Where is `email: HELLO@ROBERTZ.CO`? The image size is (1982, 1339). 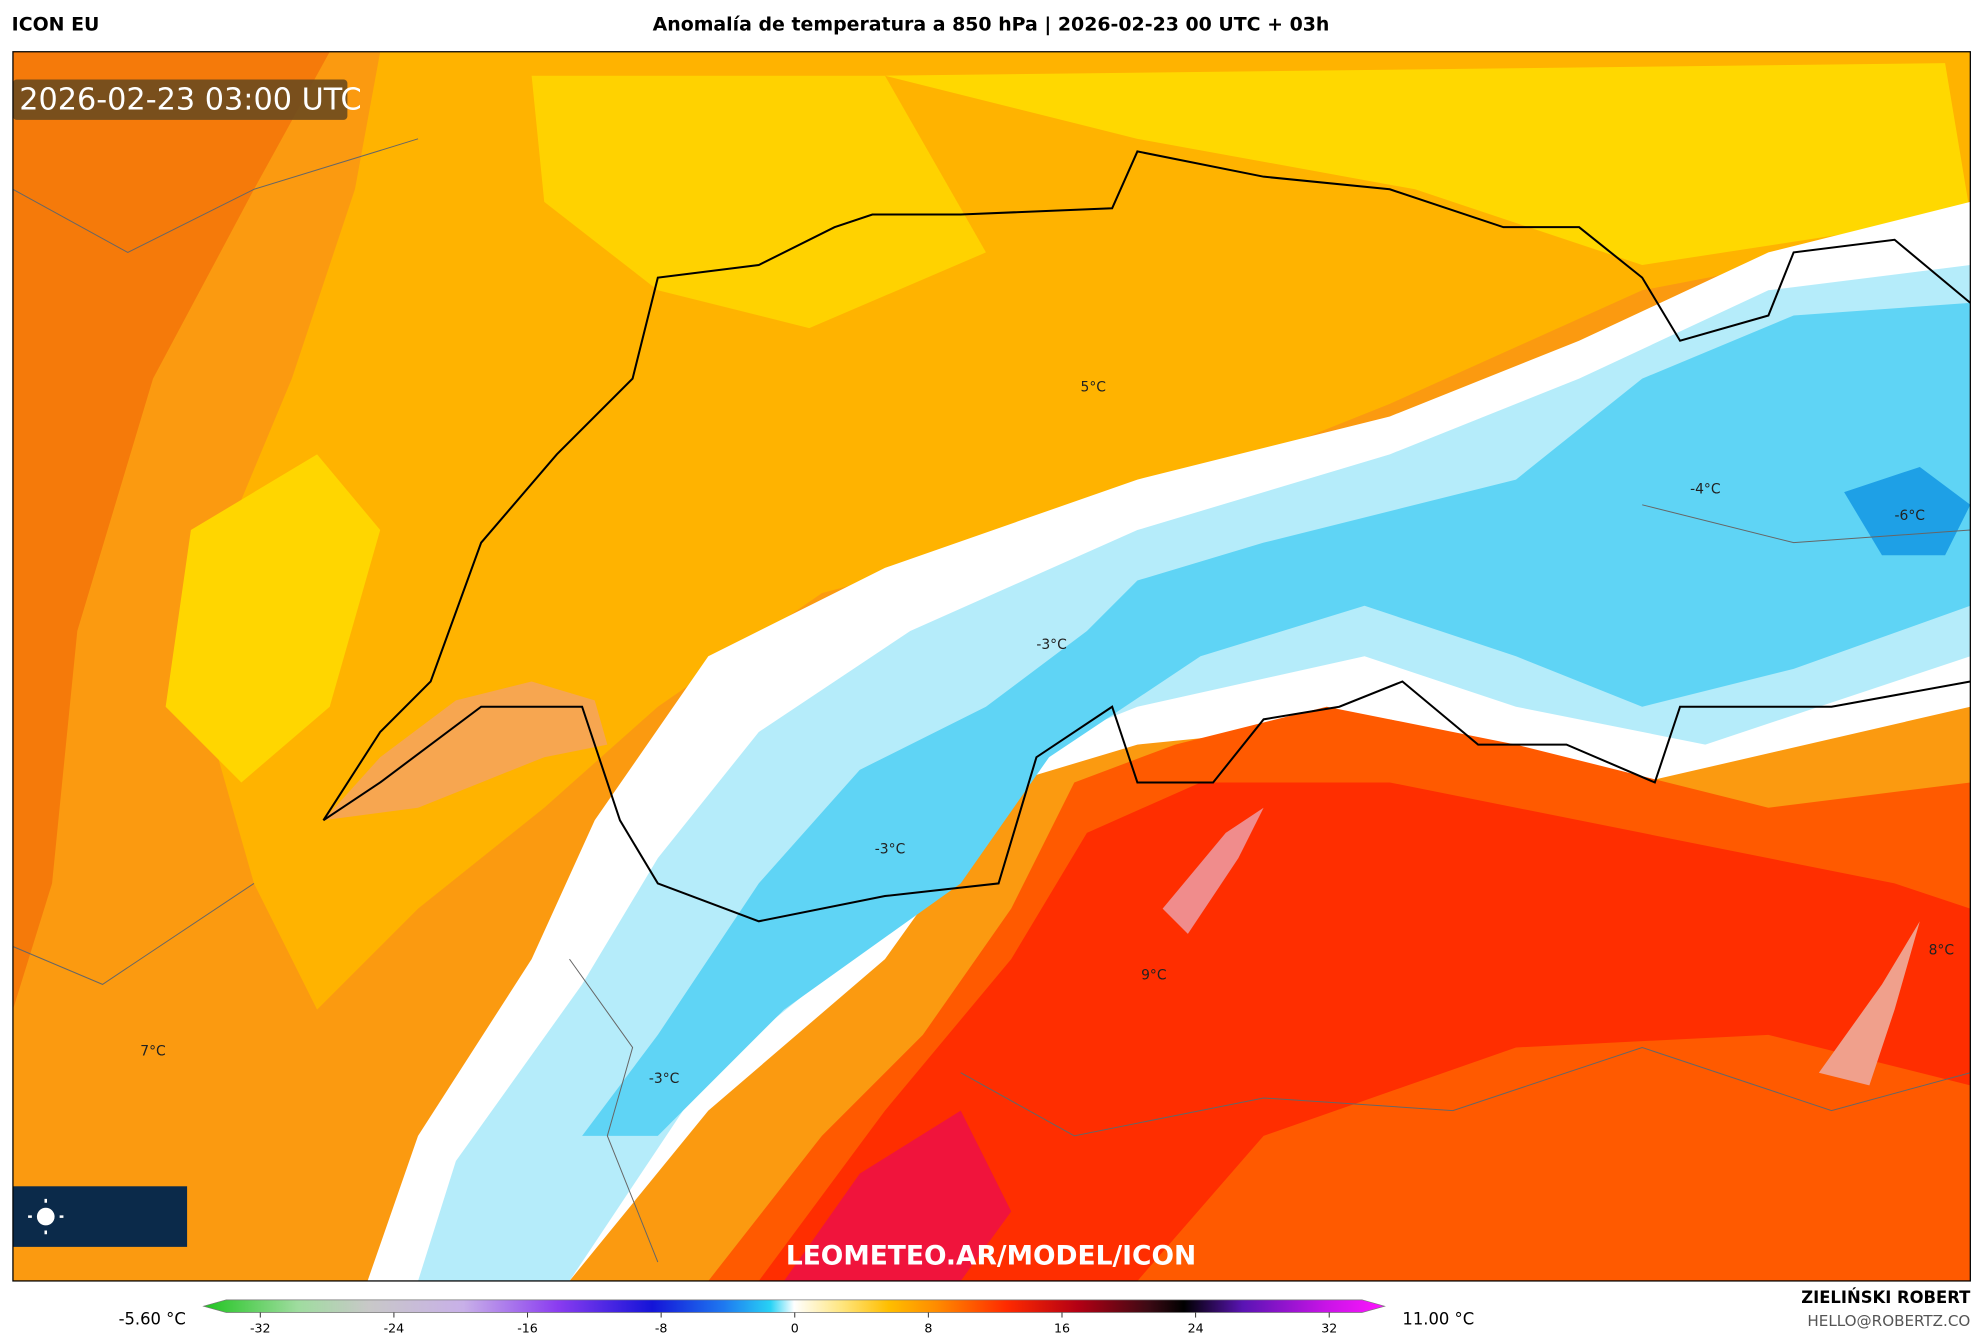
email: HELLO@ROBERTZ.CO is located at coordinates (1888, 1321).